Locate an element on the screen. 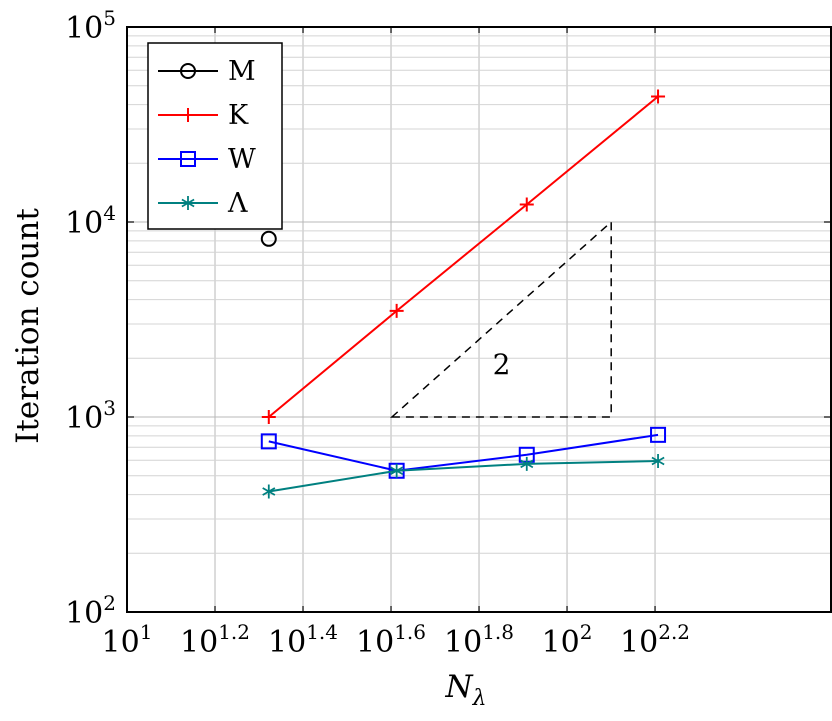 The height and width of the screenshot is (721, 832). y-tick-label: 10⁴ is located at coordinates (90, 221).